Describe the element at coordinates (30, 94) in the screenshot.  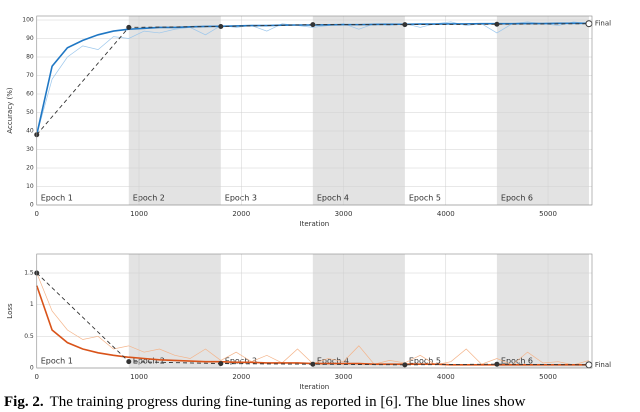
I see `y-tick-label: 60` at that location.